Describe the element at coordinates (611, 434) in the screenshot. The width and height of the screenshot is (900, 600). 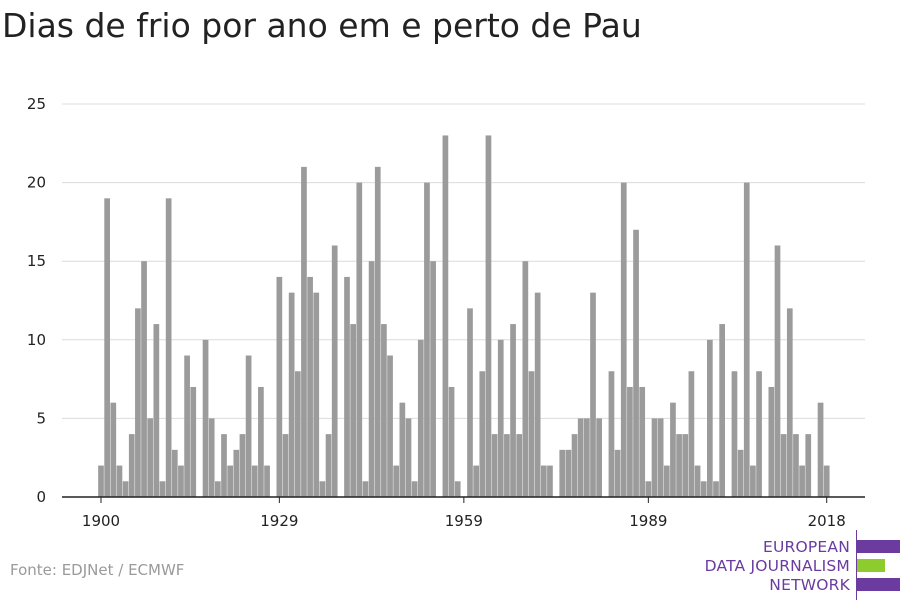
I see `bar-1983` at that location.